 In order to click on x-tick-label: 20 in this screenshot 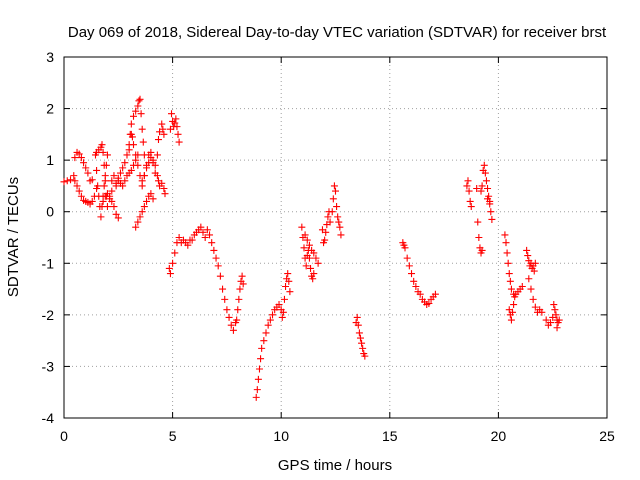, I will do `click(499, 436)`.